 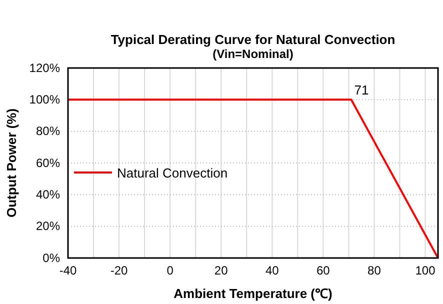 I want to click on x-axis-title: Ambient Temperature (℃), so click(x=253, y=293).